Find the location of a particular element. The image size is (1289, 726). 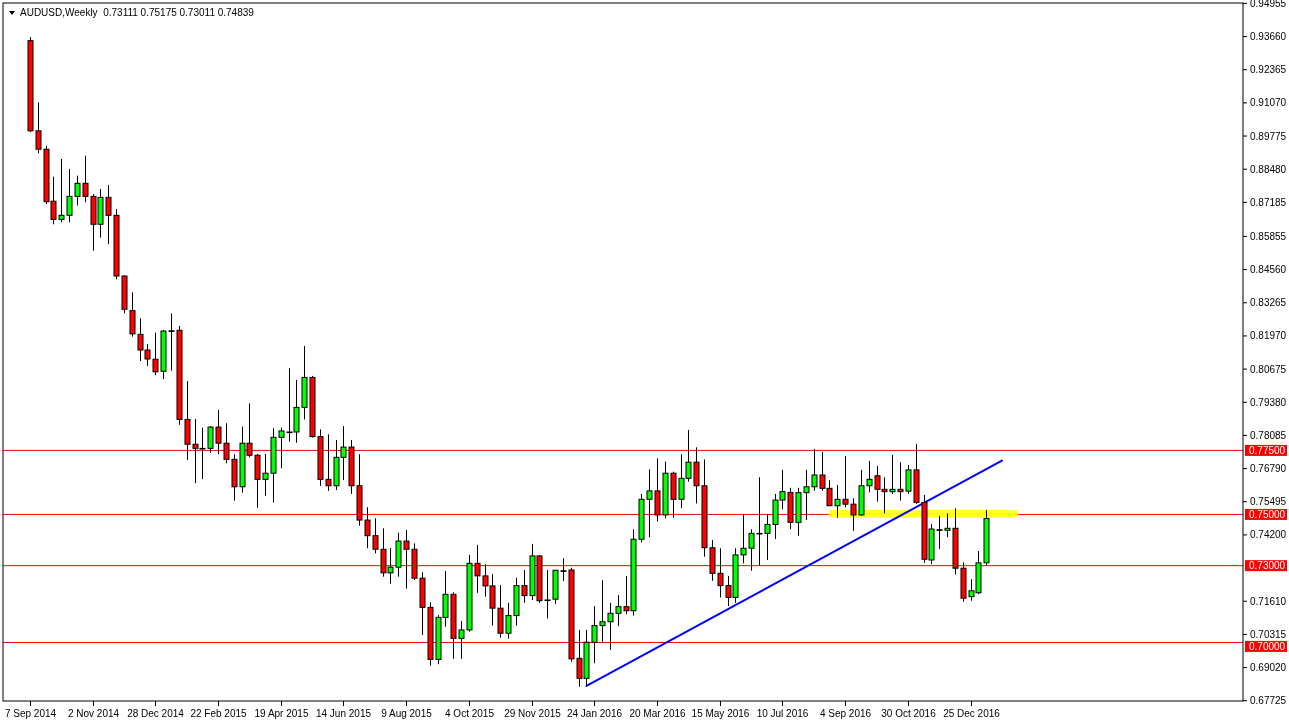

y-tick-label: 0.91070 is located at coordinates (1268, 103).